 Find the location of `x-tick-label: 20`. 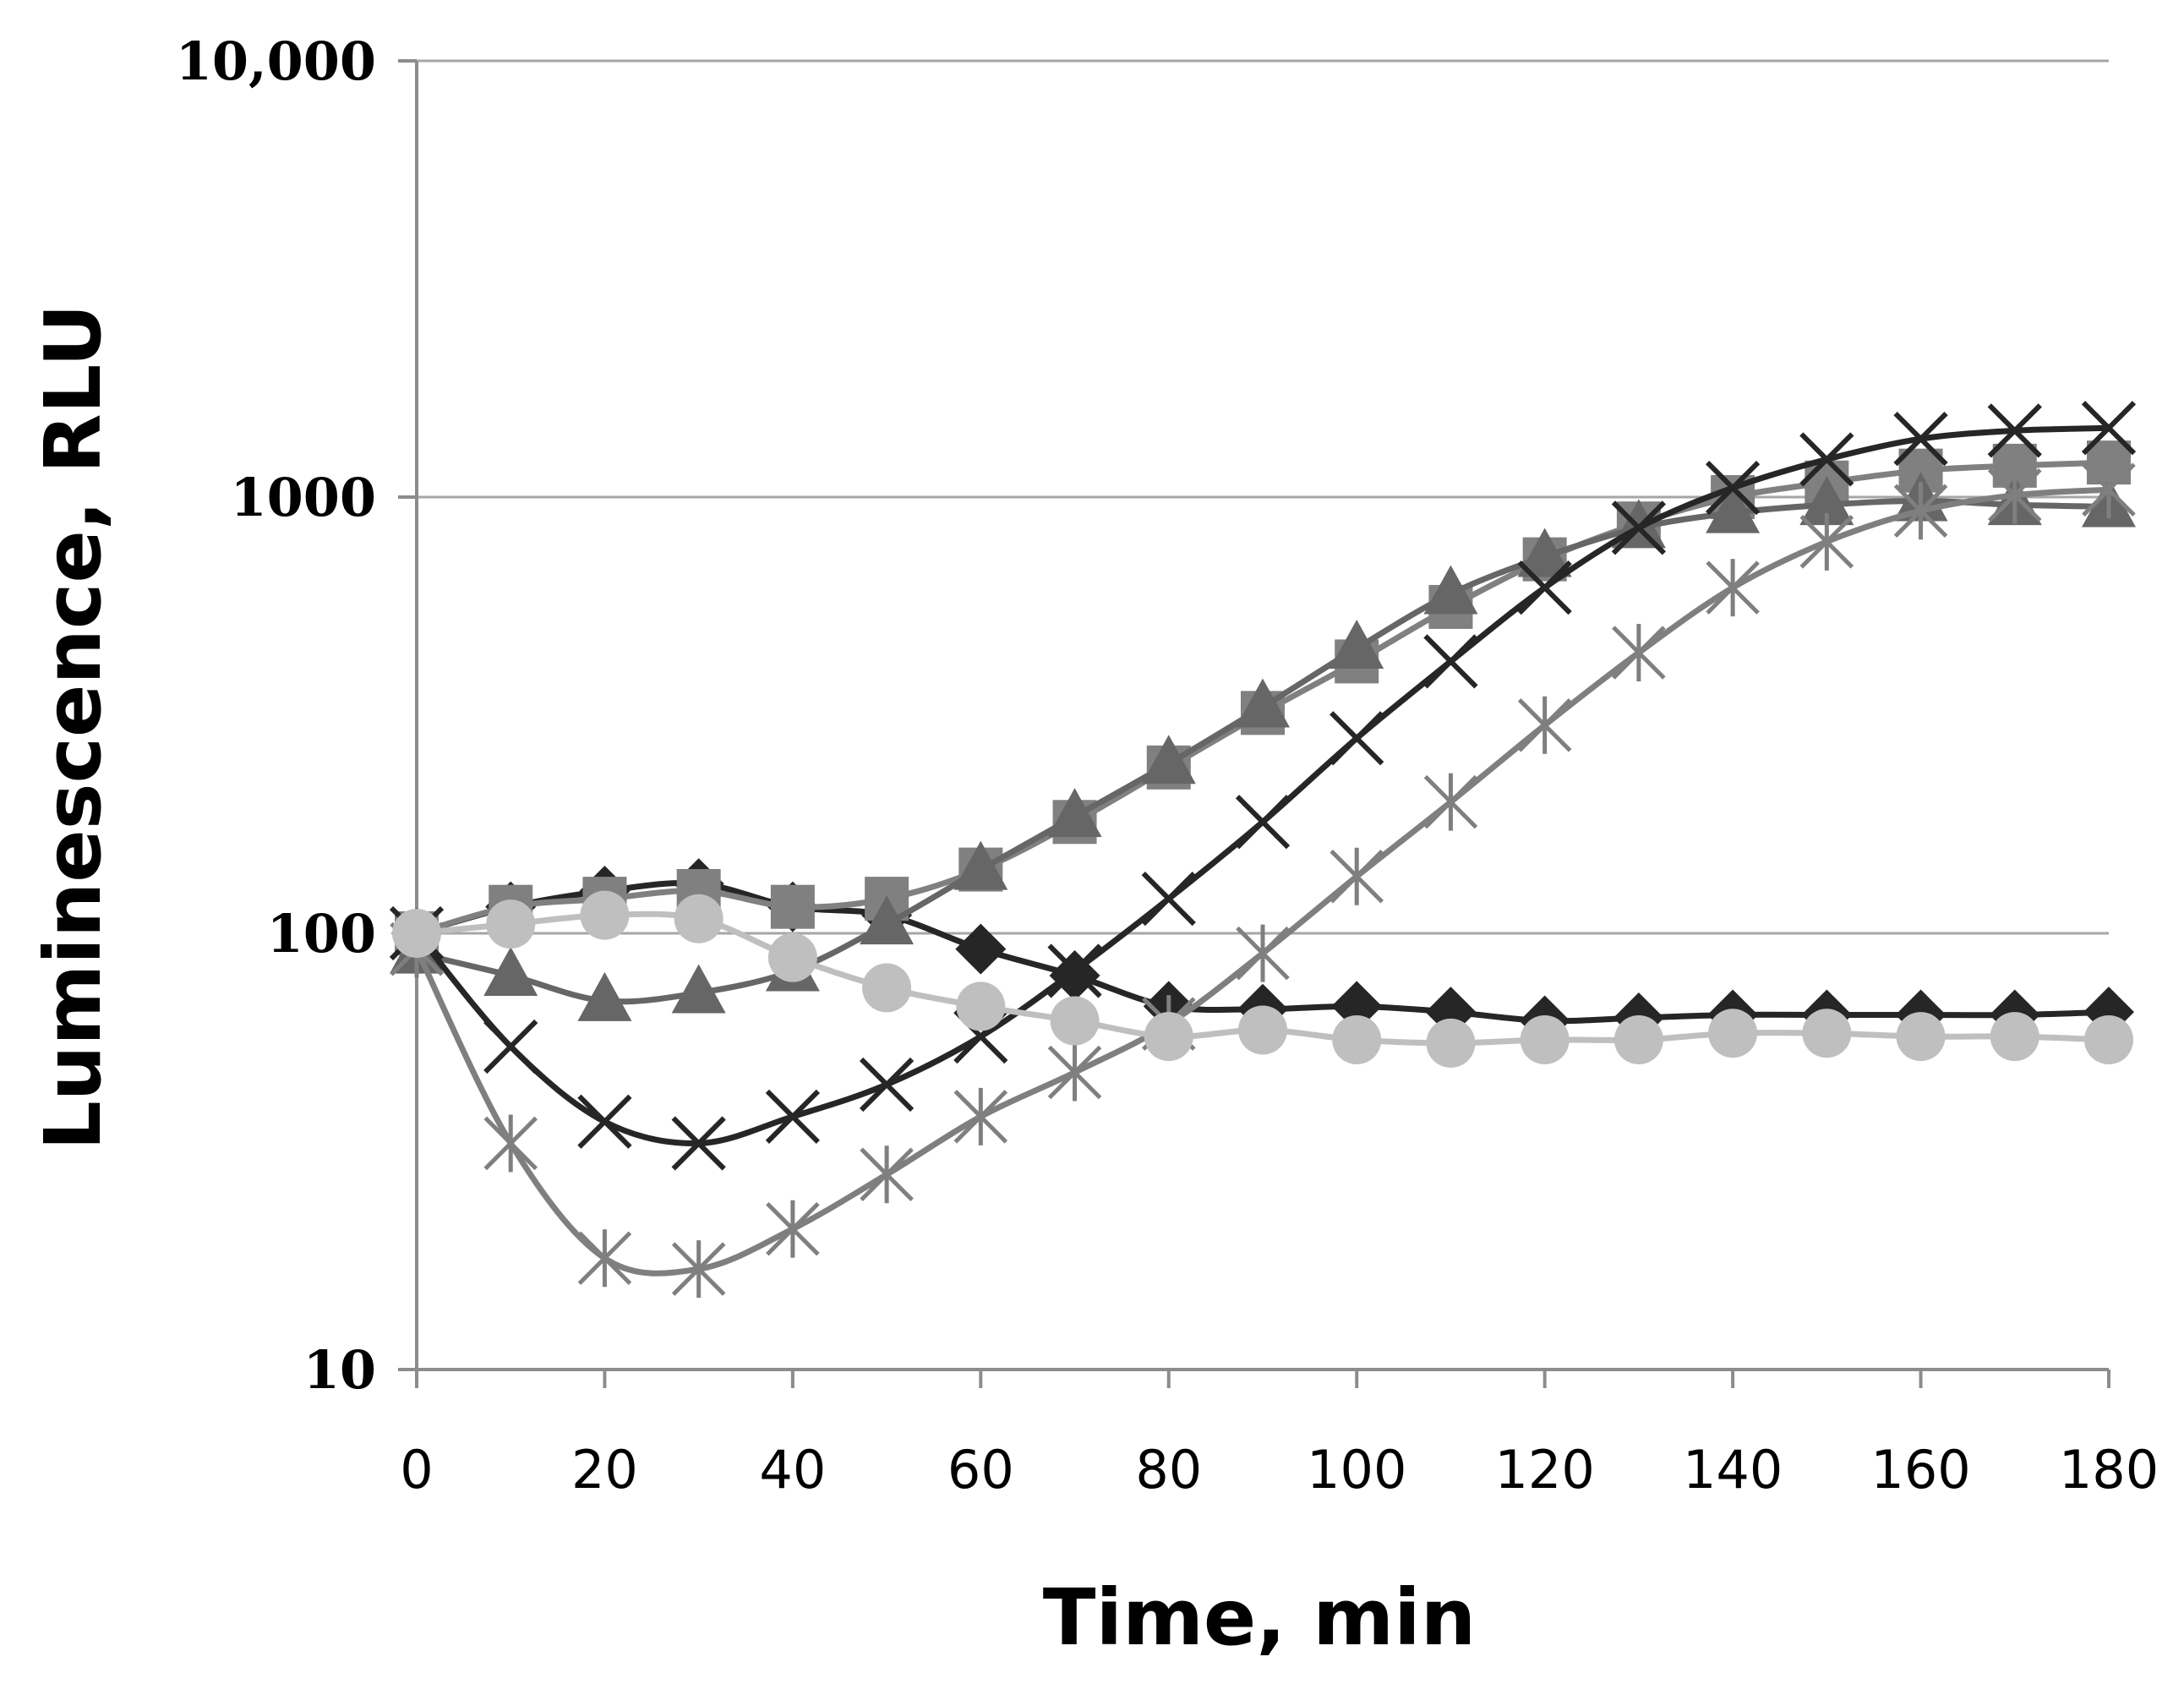

x-tick-label: 20 is located at coordinates (604, 1470).